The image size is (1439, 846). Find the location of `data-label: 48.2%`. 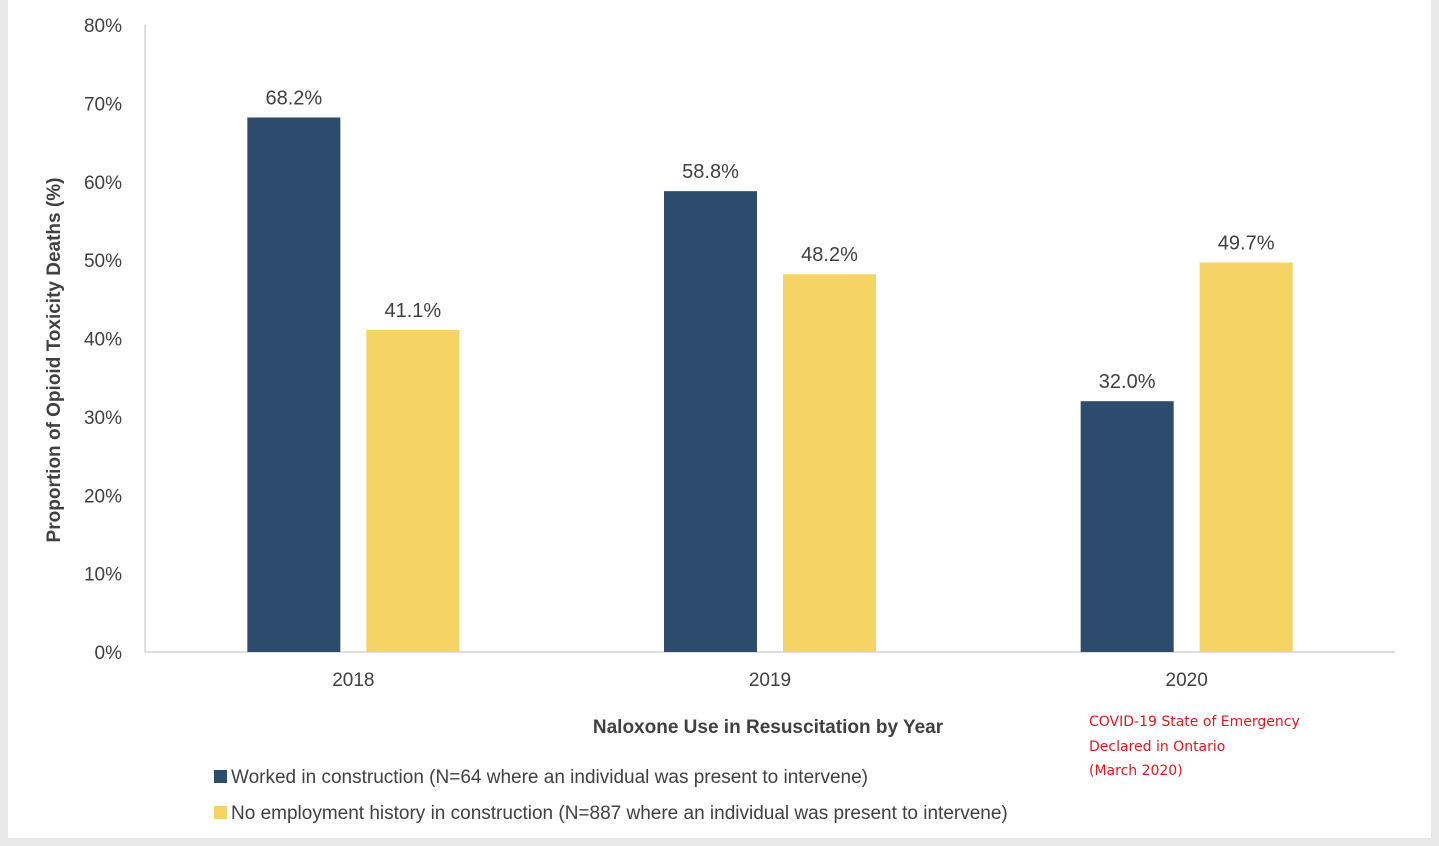

data-label: 48.2% is located at coordinates (829, 255).